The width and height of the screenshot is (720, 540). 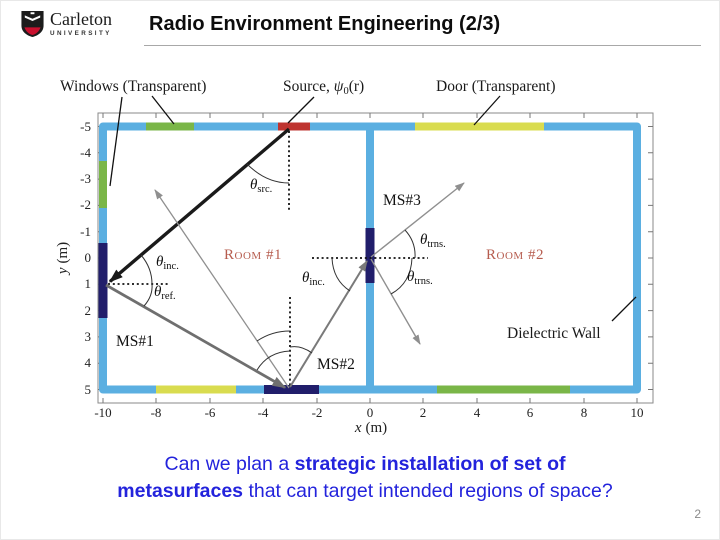 What do you see at coordinates (63, 259) in the screenshot?
I see `y-axis-label: y(m)` at bounding box center [63, 259].